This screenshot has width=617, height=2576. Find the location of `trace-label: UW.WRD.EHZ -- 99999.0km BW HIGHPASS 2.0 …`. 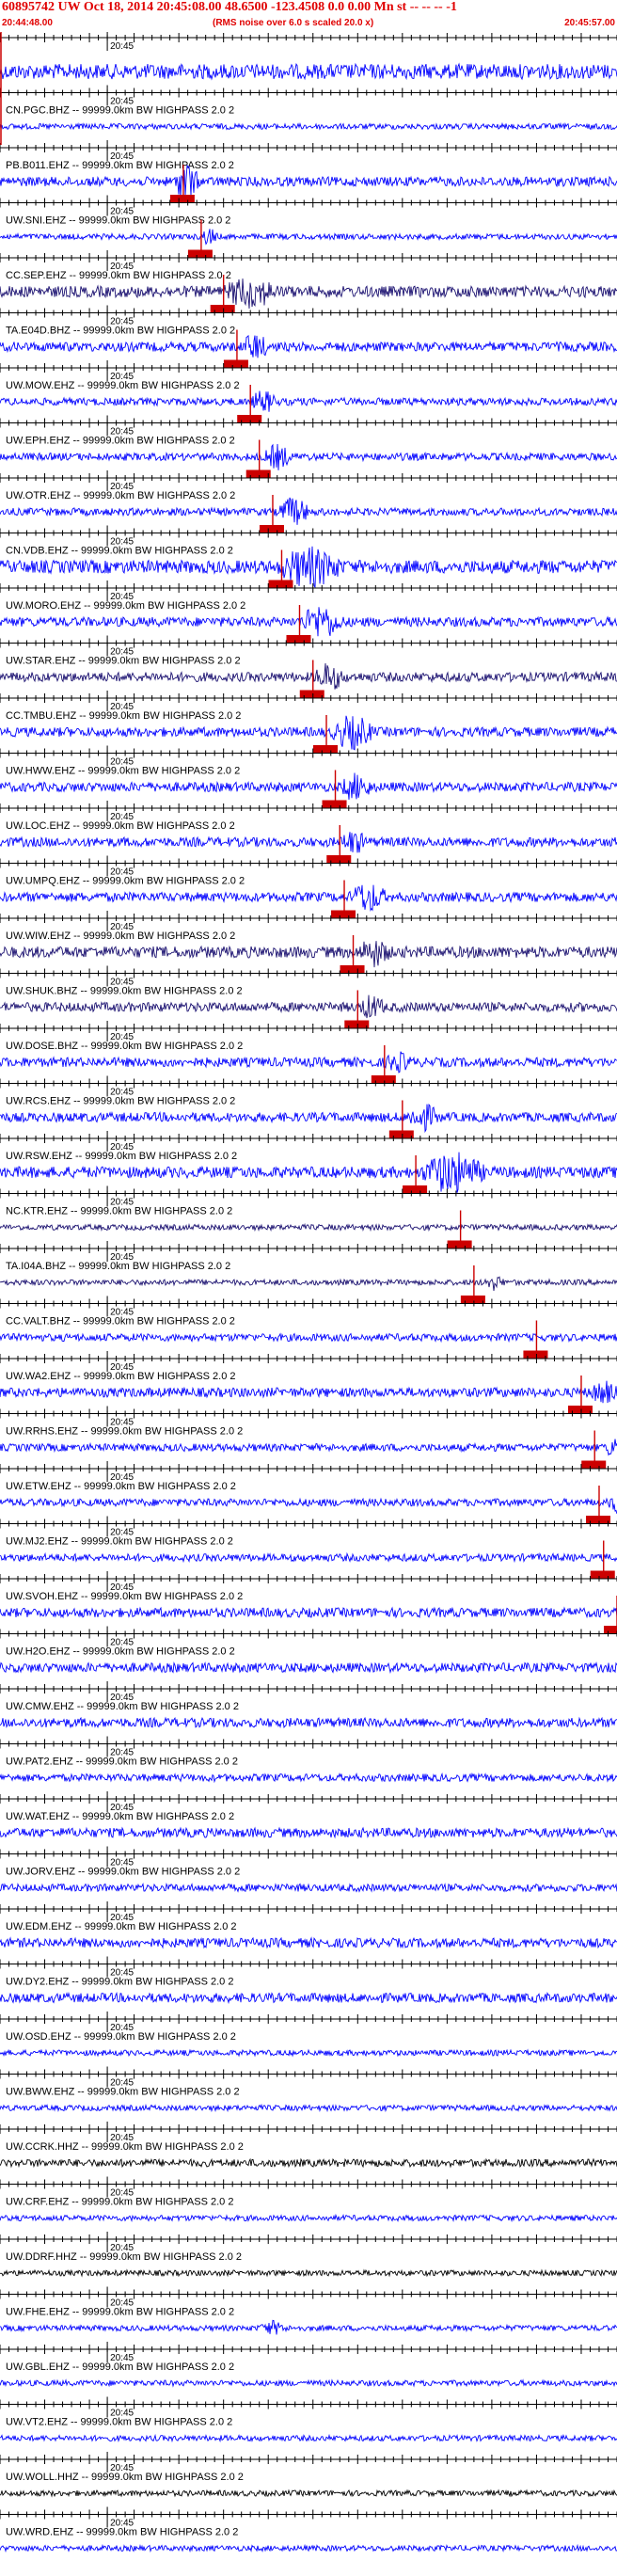

trace-label: UW.WRD.EHZ -- 99999.0km BW HIGHPASS 2.0 … is located at coordinates (122, 2532).